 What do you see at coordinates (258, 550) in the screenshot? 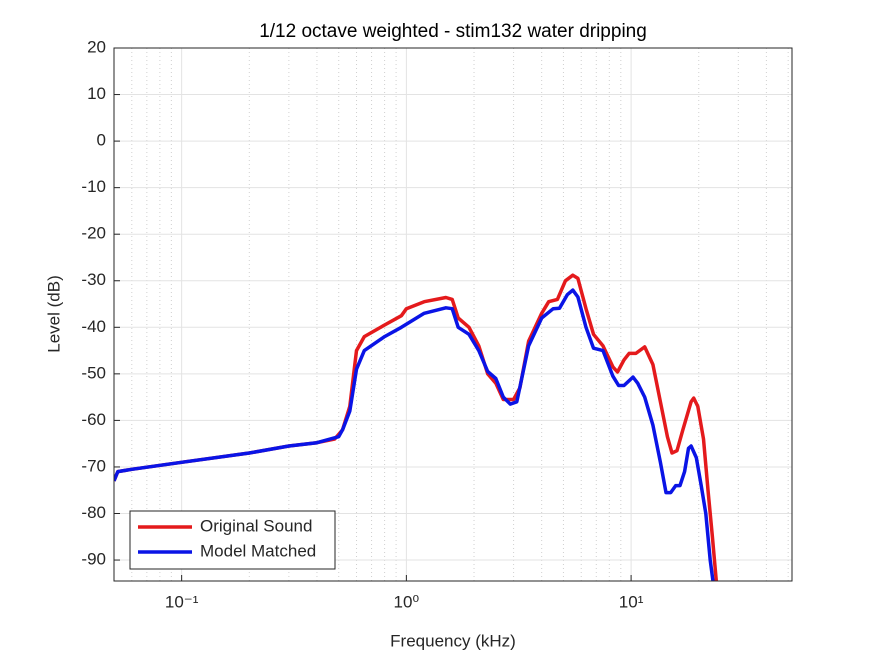
I see `legend-label: Model Matched` at bounding box center [258, 550].